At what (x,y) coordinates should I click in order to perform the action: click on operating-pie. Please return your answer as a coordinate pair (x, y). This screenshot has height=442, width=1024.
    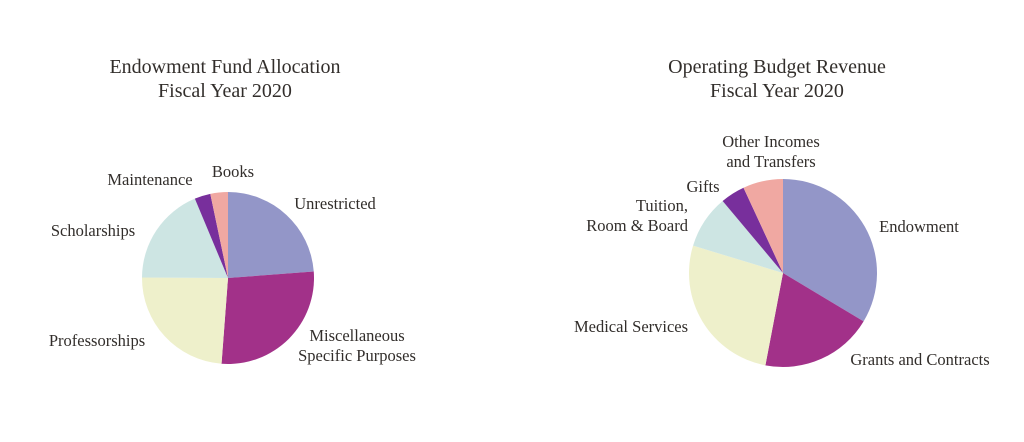
    Looking at the image, I should click on (783, 273).